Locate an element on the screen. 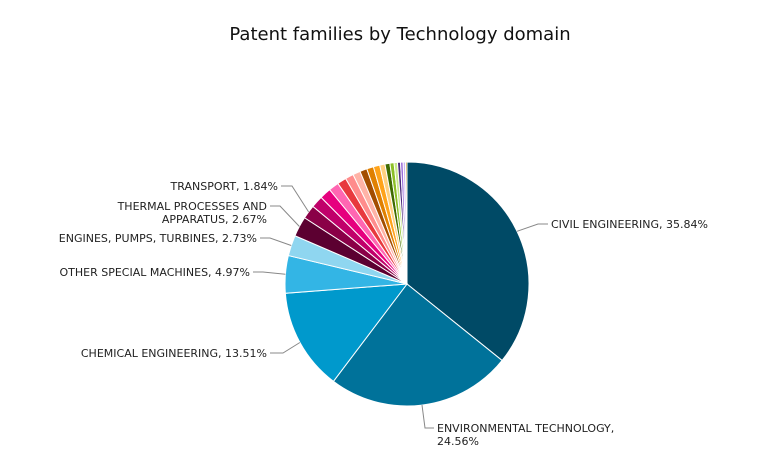 Image resolution: width=762 pixels, height=467 pixels. data-label: TRANSPORT, 1.84% is located at coordinates (224, 186).